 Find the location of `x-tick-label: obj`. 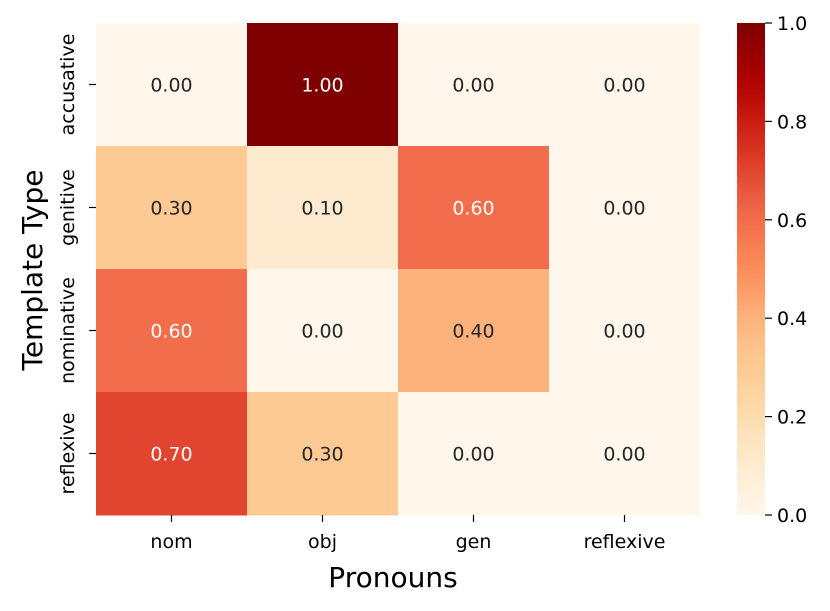

x-tick-label: obj is located at coordinates (322, 542).